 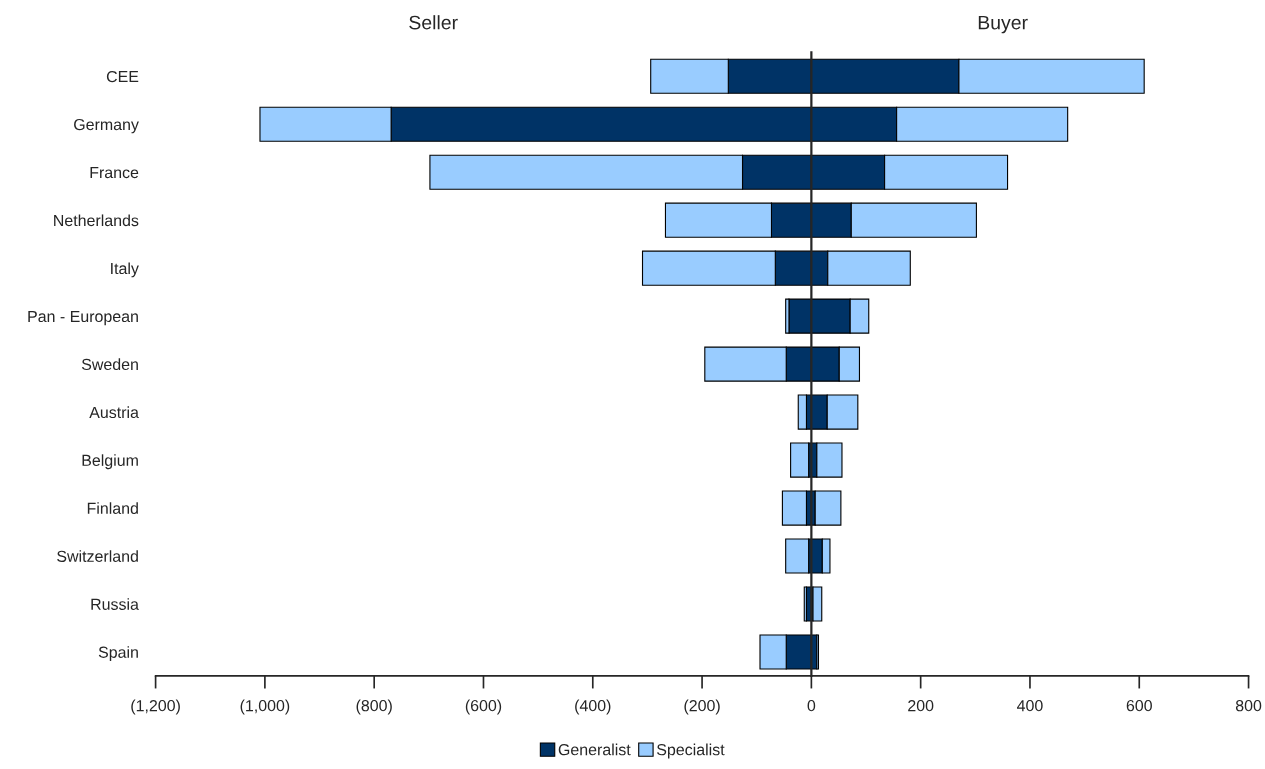 I want to click on y-tick-label: Netherlands, so click(x=96, y=220).